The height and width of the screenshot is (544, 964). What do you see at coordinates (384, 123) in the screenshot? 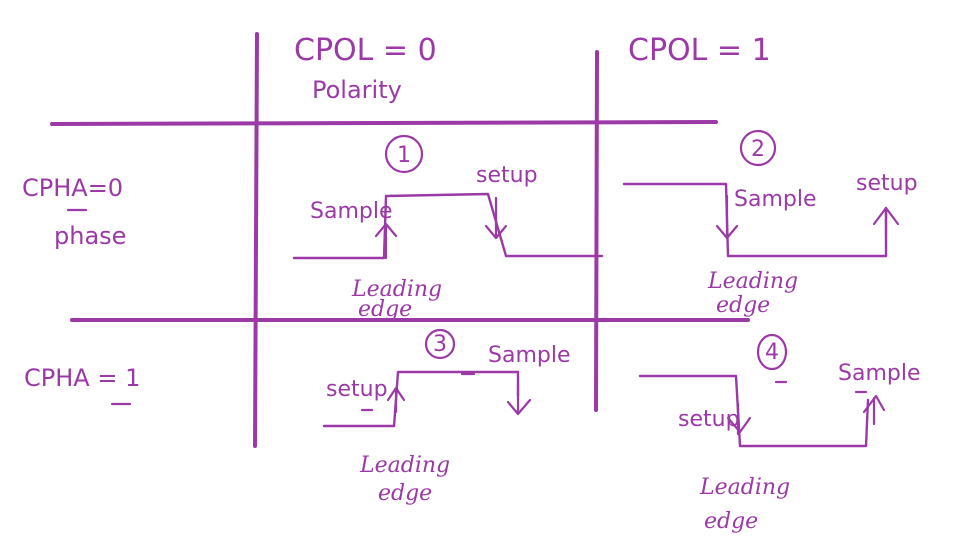
I see `grid-horizontal-top` at bounding box center [384, 123].